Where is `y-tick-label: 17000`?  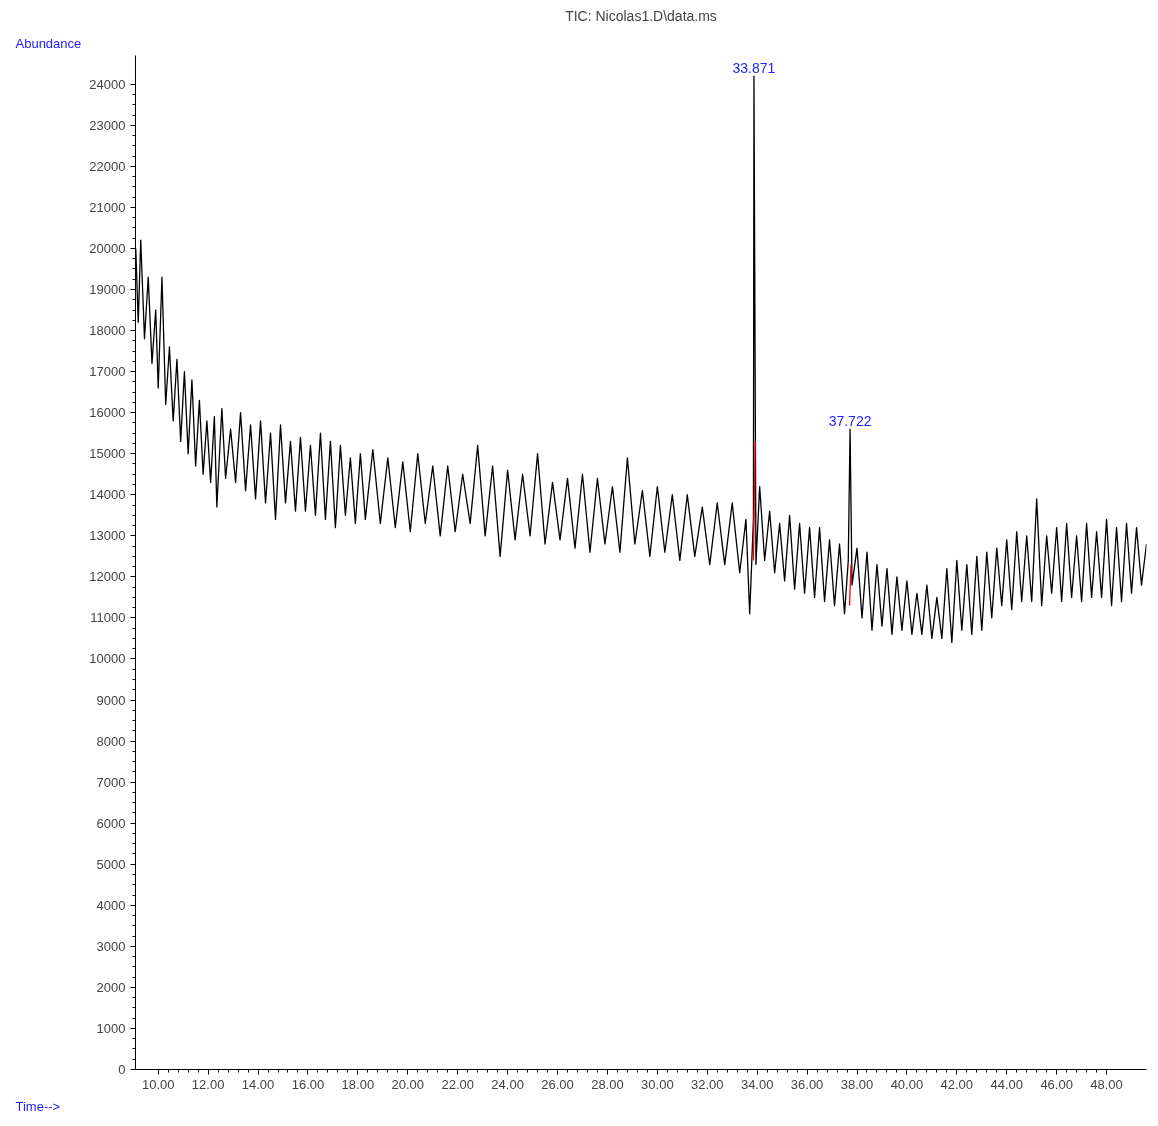 y-tick-label: 17000 is located at coordinates (107, 372).